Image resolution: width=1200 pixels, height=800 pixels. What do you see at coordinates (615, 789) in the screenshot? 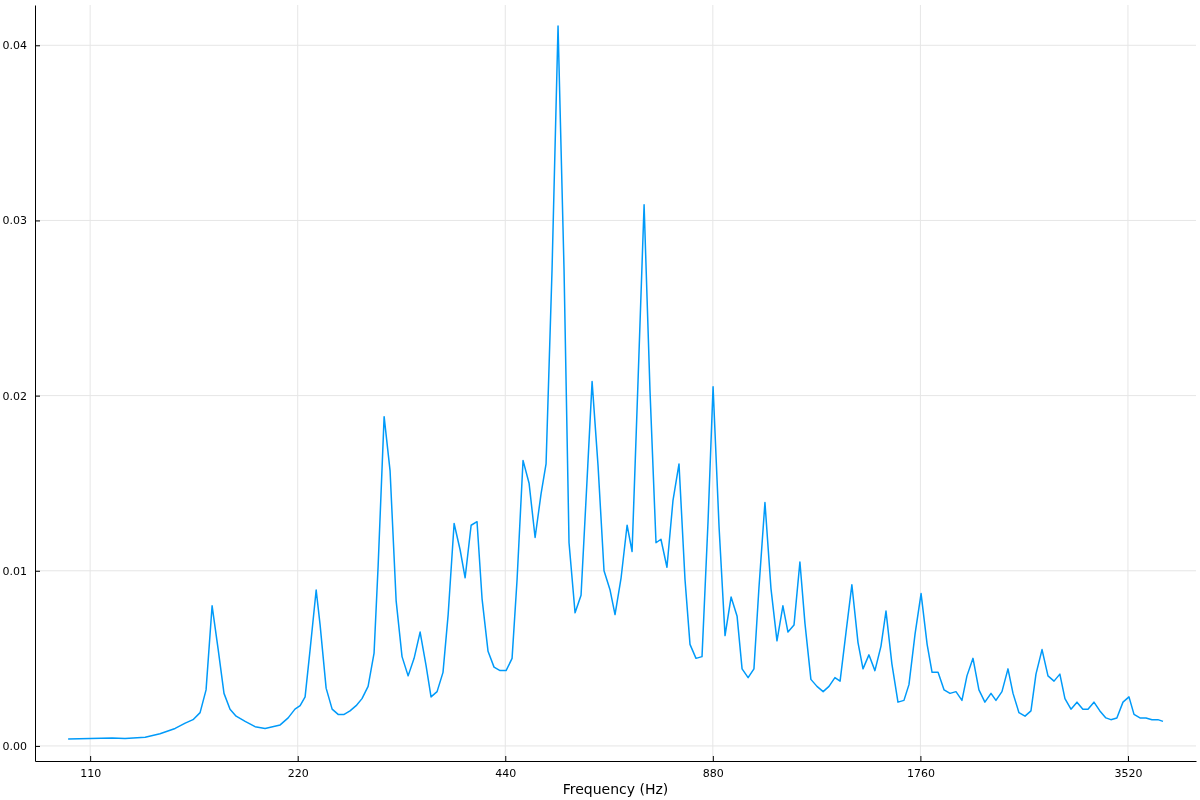
I see `x-axis-title: Frequency (Hz)` at bounding box center [615, 789].